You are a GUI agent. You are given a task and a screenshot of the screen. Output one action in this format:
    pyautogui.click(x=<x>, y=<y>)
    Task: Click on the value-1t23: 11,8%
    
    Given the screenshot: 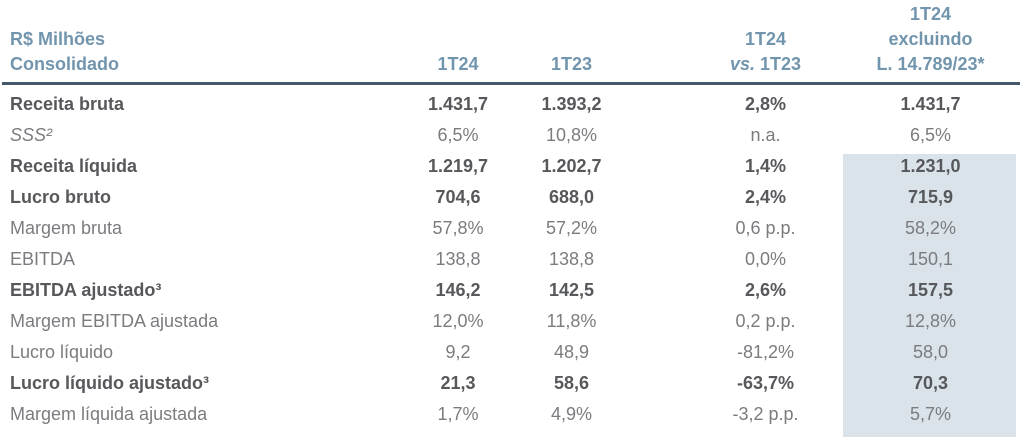 What is the action you would take?
    pyautogui.click(x=571, y=321)
    